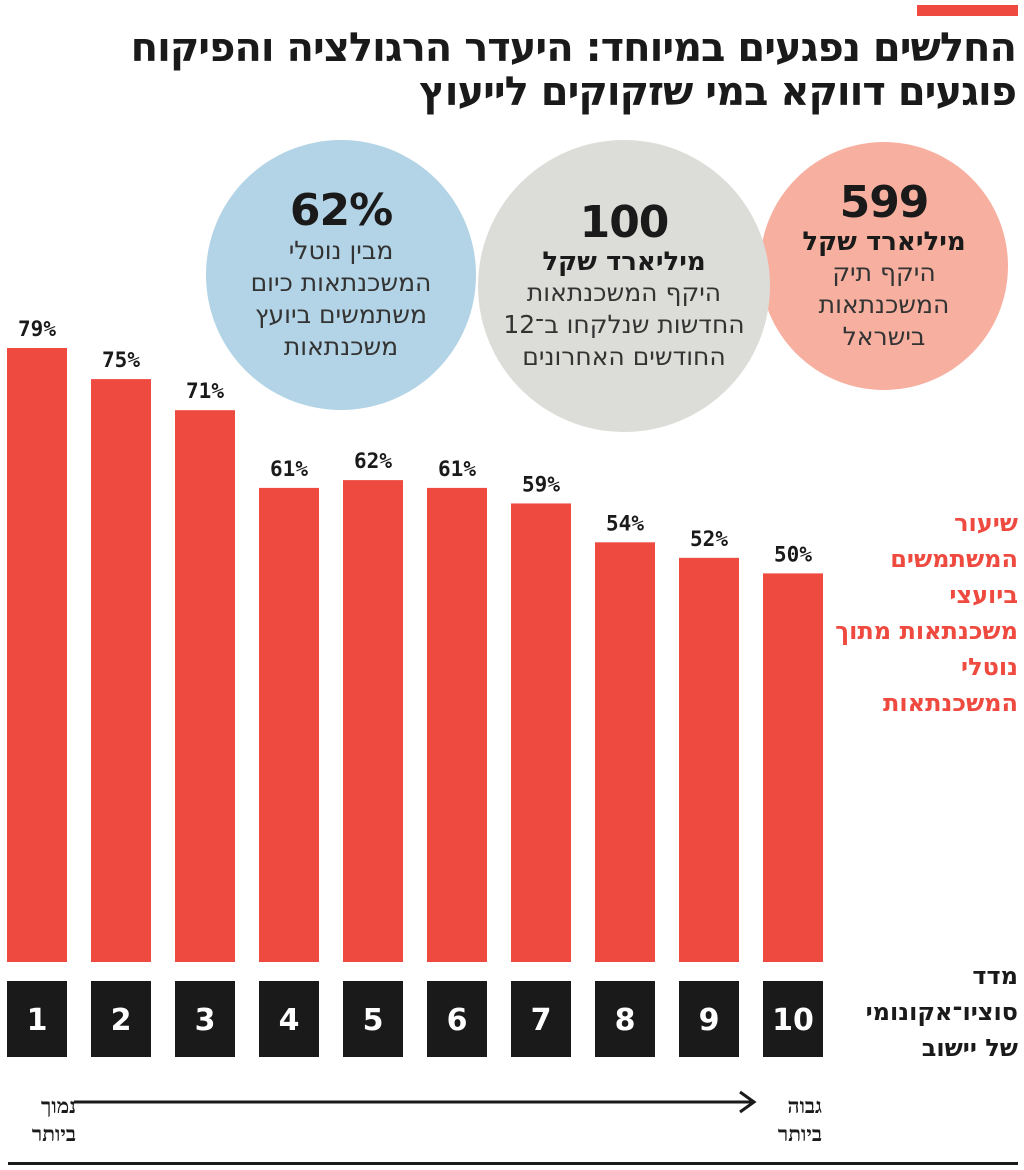 This screenshot has width=1024, height=1170. What do you see at coordinates (37, 329) in the screenshot?
I see `bar-value-label: 79%` at bounding box center [37, 329].